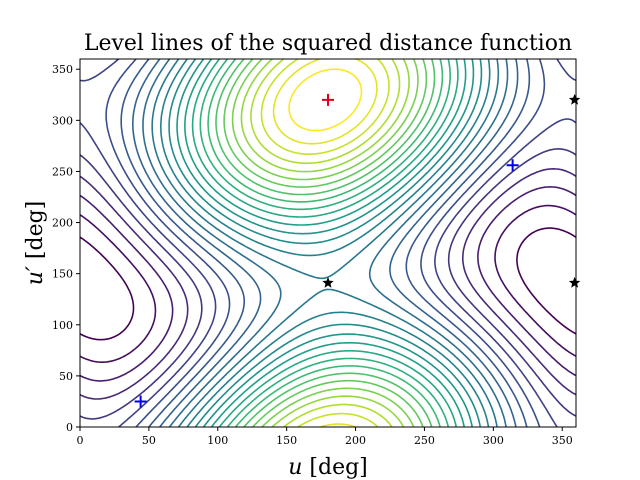 The height and width of the screenshot is (480, 640). Describe the element at coordinates (62, 120) in the screenshot. I see `y-tick-label: 300` at that location.